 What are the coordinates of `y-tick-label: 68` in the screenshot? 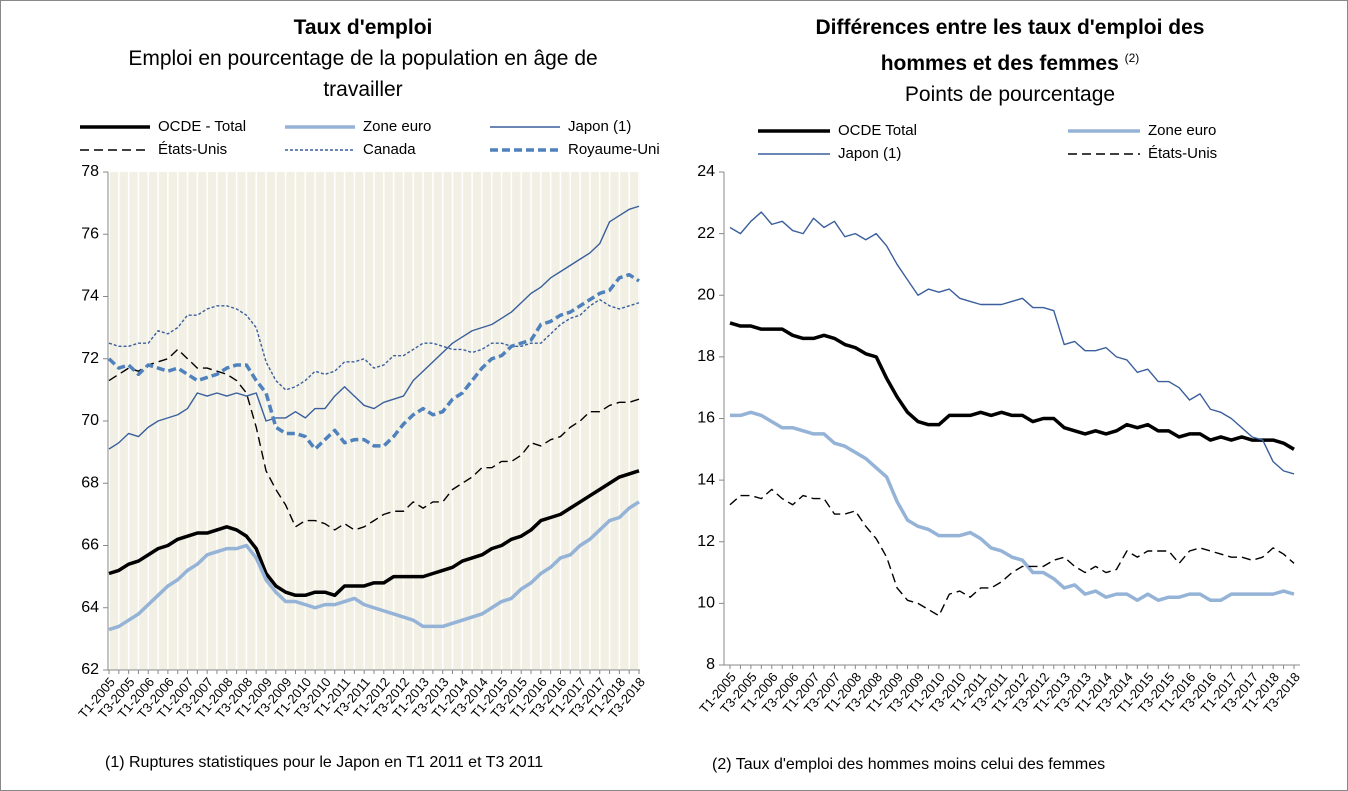 It's located at (90, 482).